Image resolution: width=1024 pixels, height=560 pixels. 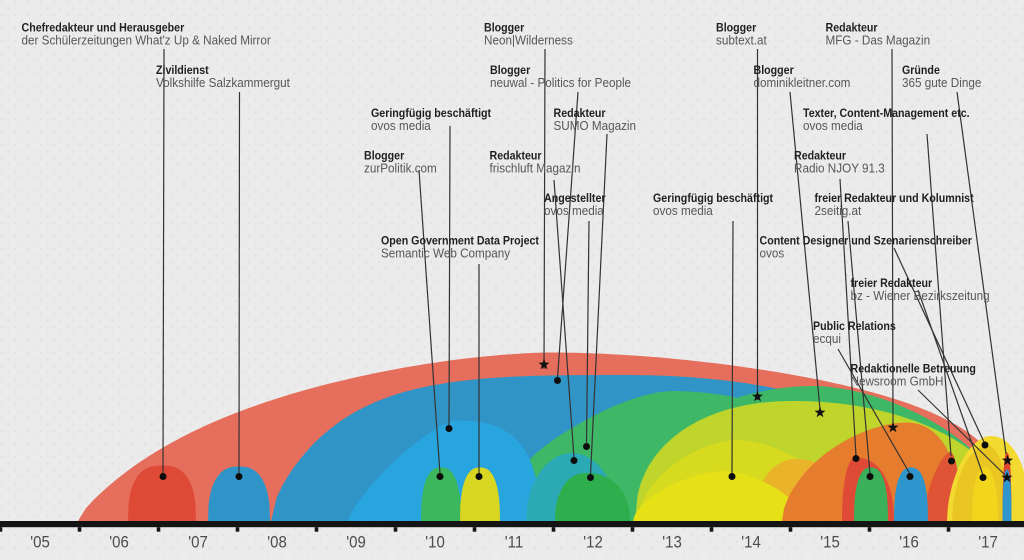 What do you see at coordinates (198, 543) in the screenshot?
I see `svg-text: '07` at bounding box center [198, 543].